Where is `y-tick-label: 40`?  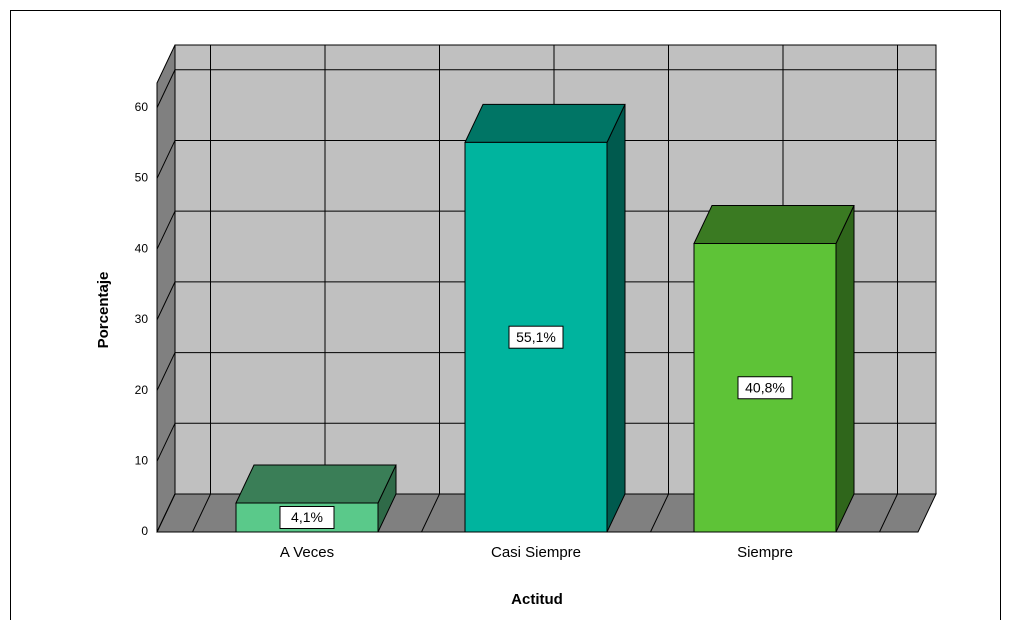 y-tick-label: 40 is located at coordinates (142, 248).